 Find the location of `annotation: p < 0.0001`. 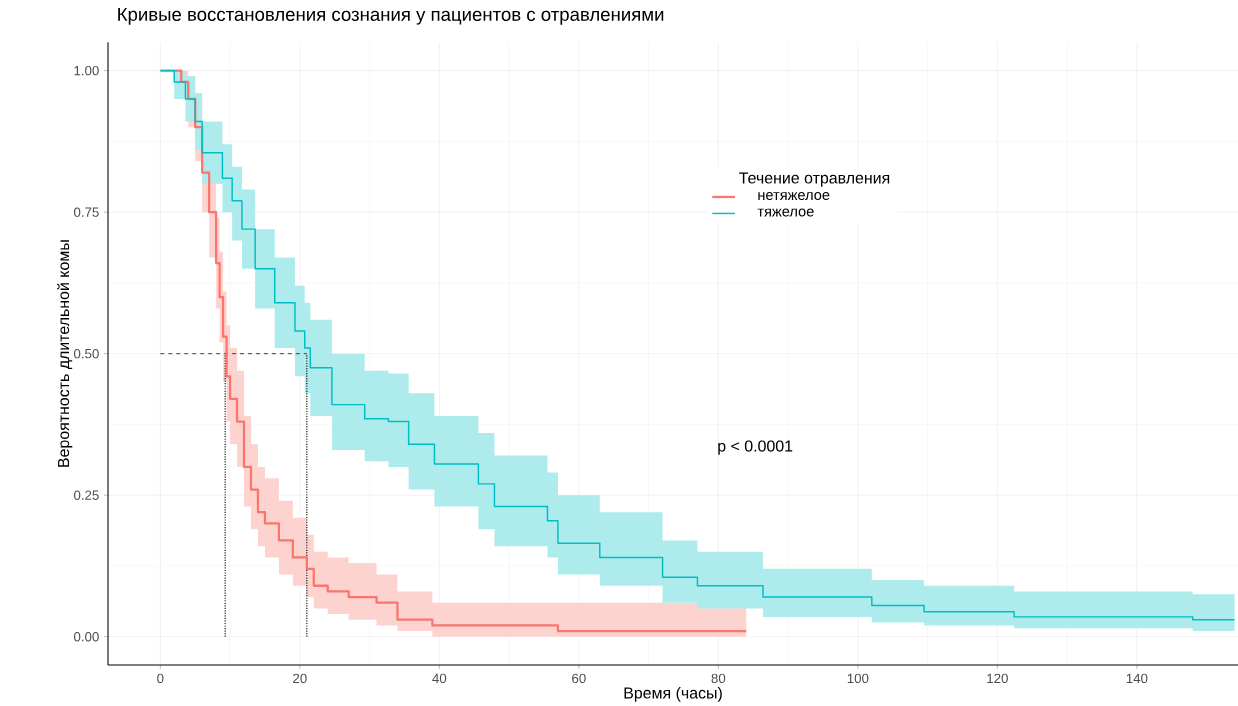

annotation: p < 0.0001 is located at coordinates (755, 447).